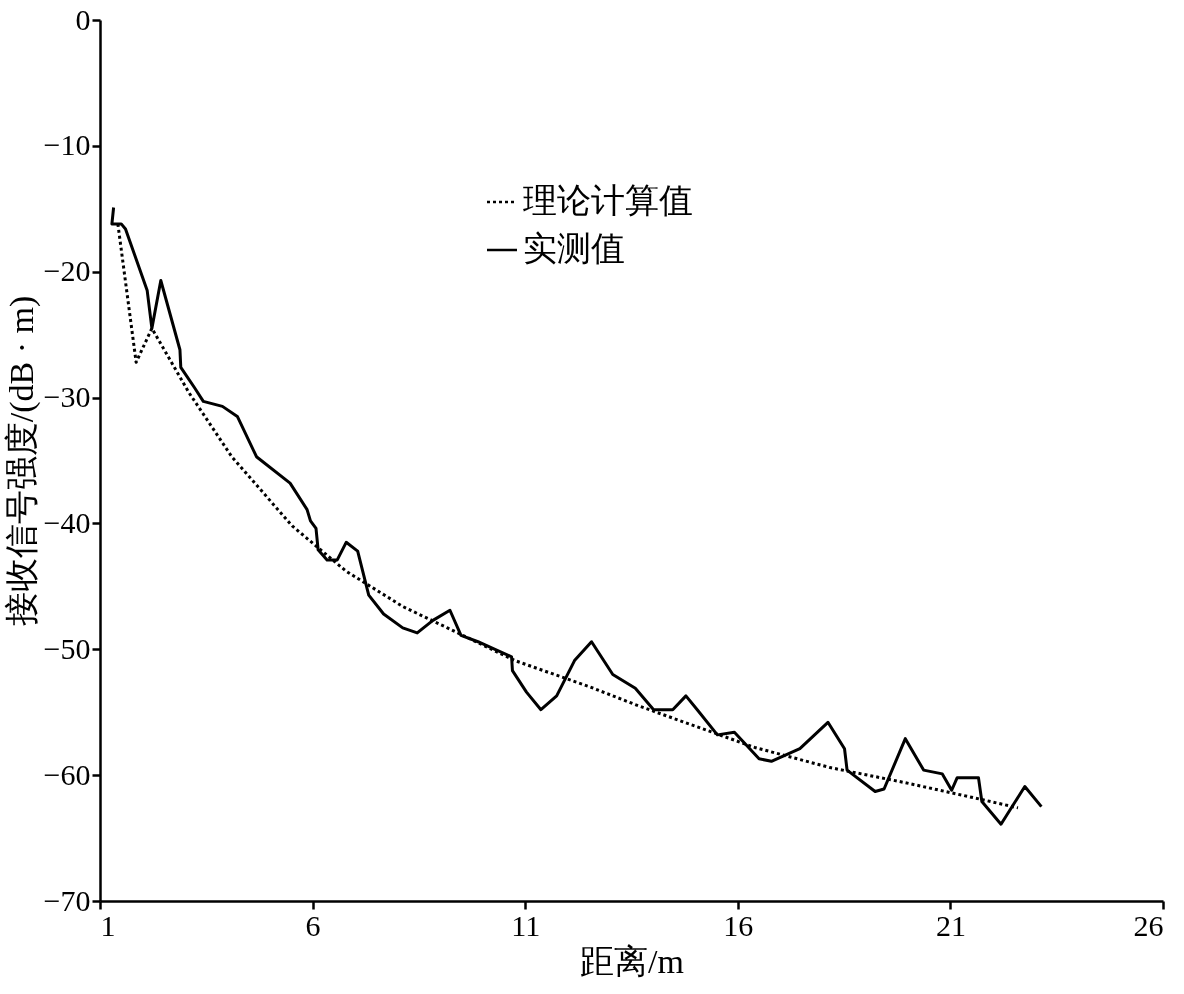 The height and width of the screenshot is (994, 1184). Describe the element at coordinates (608, 200) in the screenshot. I see `legend-label: 理论计算值` at that location.